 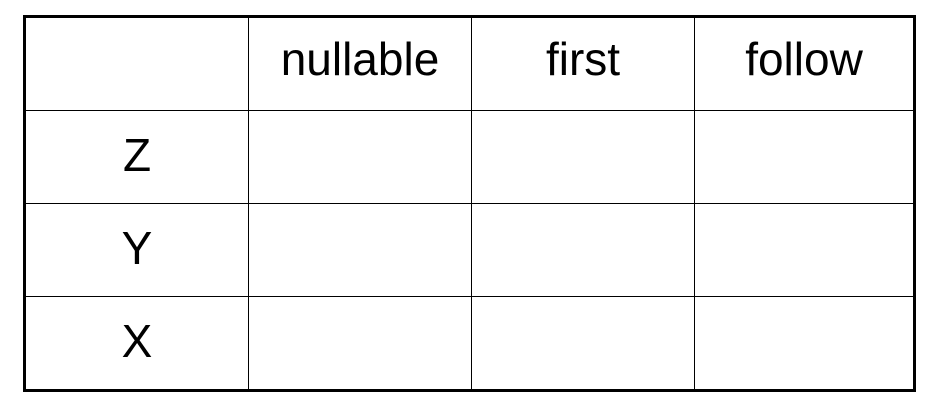 What do you see at coordinates (583, 343) in the screenshot?
I see `cell-x-first` at bounding box center [583, 343].